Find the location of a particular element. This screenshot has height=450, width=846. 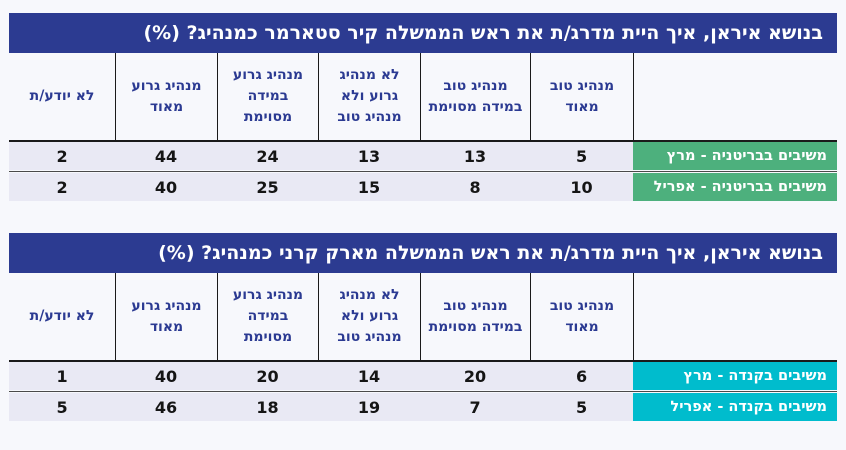

table-row-uk-march: משיבים בבריטניה - מרץ 5 13 13 24 44 2 is located at coordinates (423, 156).